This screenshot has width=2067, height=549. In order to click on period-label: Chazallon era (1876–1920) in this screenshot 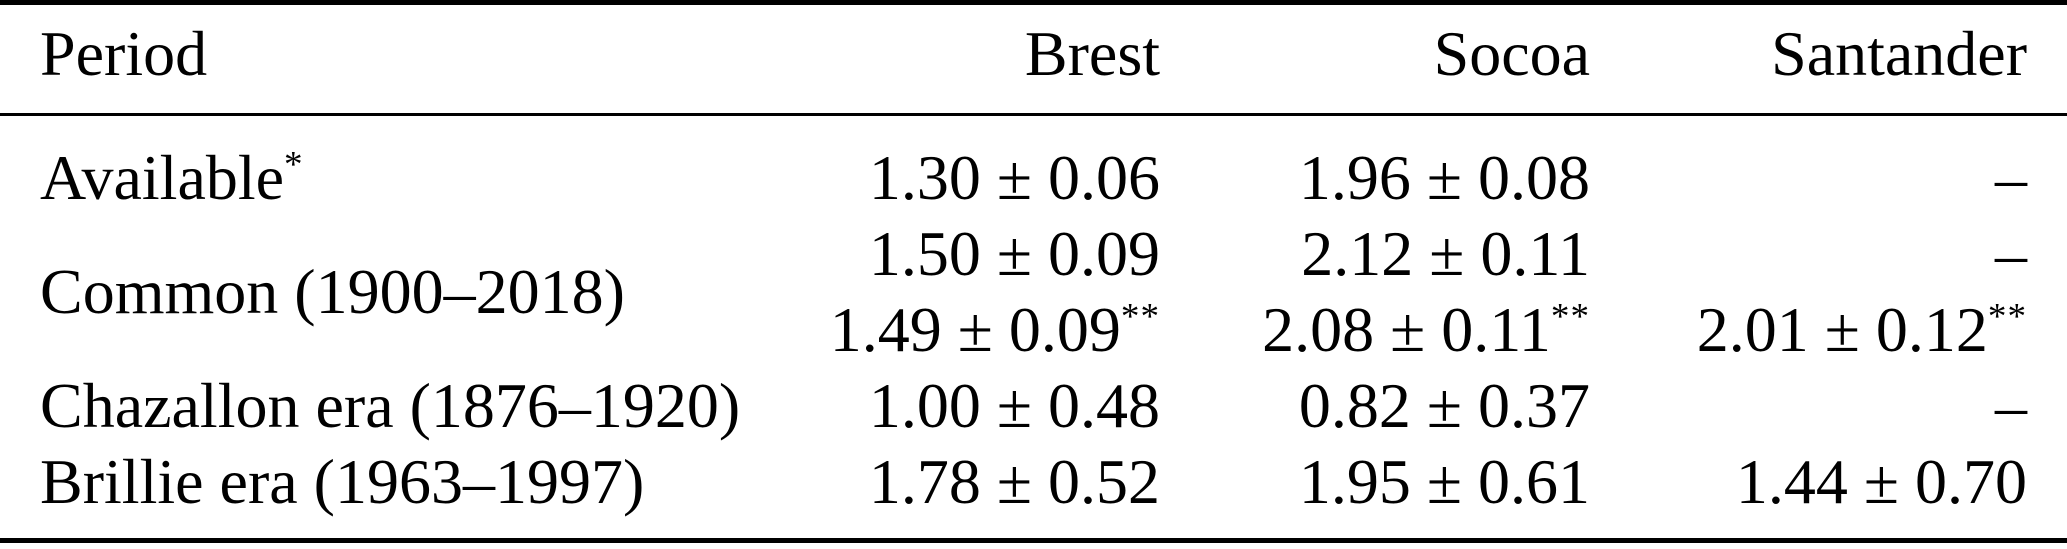, I will do `click(390, 405)`.